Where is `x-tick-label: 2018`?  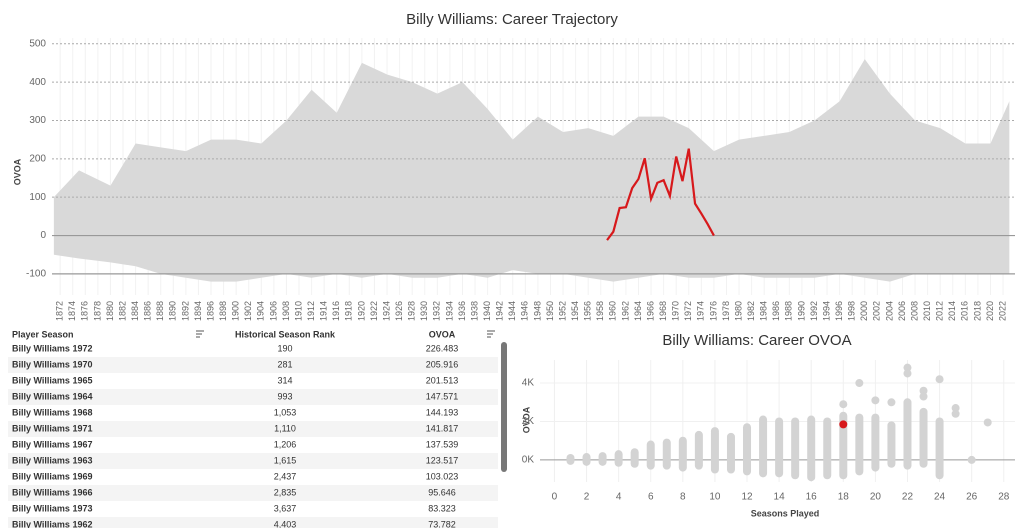 x-tick-label: 2018 is located at coordinates (977, 311).